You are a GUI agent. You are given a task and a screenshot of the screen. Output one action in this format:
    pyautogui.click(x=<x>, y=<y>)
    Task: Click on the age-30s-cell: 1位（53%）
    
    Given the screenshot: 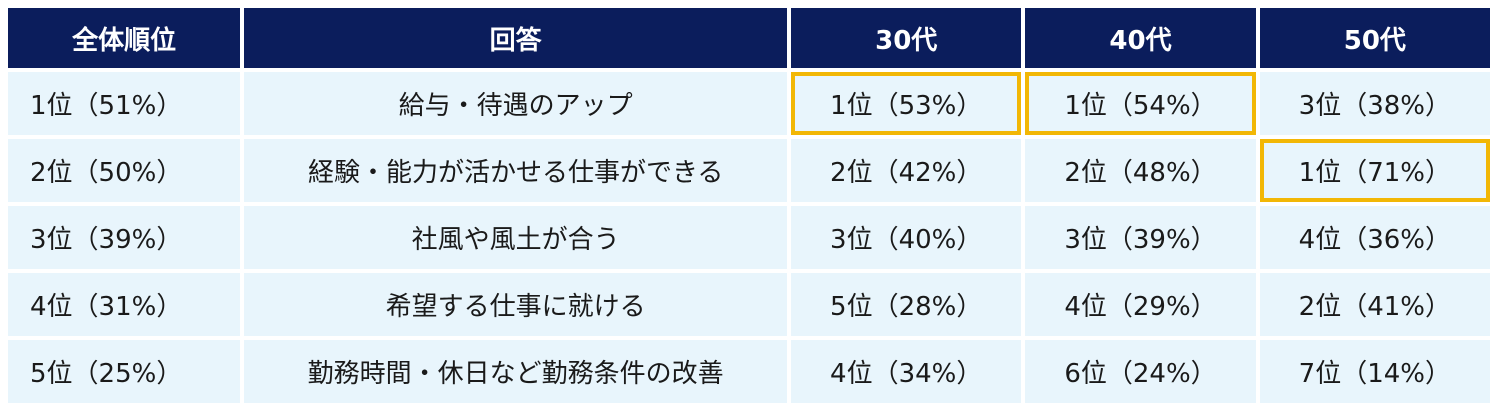 What is the action you would take?
    pyautogui.click(x=906, y=103)
    